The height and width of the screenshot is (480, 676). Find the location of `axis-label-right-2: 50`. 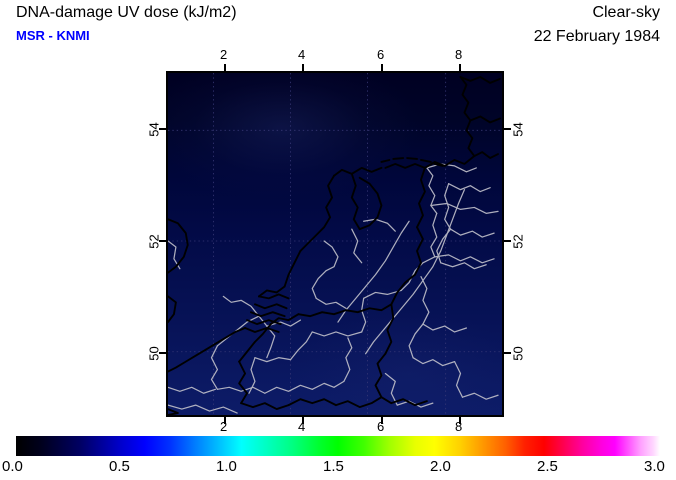

axis-label-right-2: 50 is located at coordinates (518, 353).